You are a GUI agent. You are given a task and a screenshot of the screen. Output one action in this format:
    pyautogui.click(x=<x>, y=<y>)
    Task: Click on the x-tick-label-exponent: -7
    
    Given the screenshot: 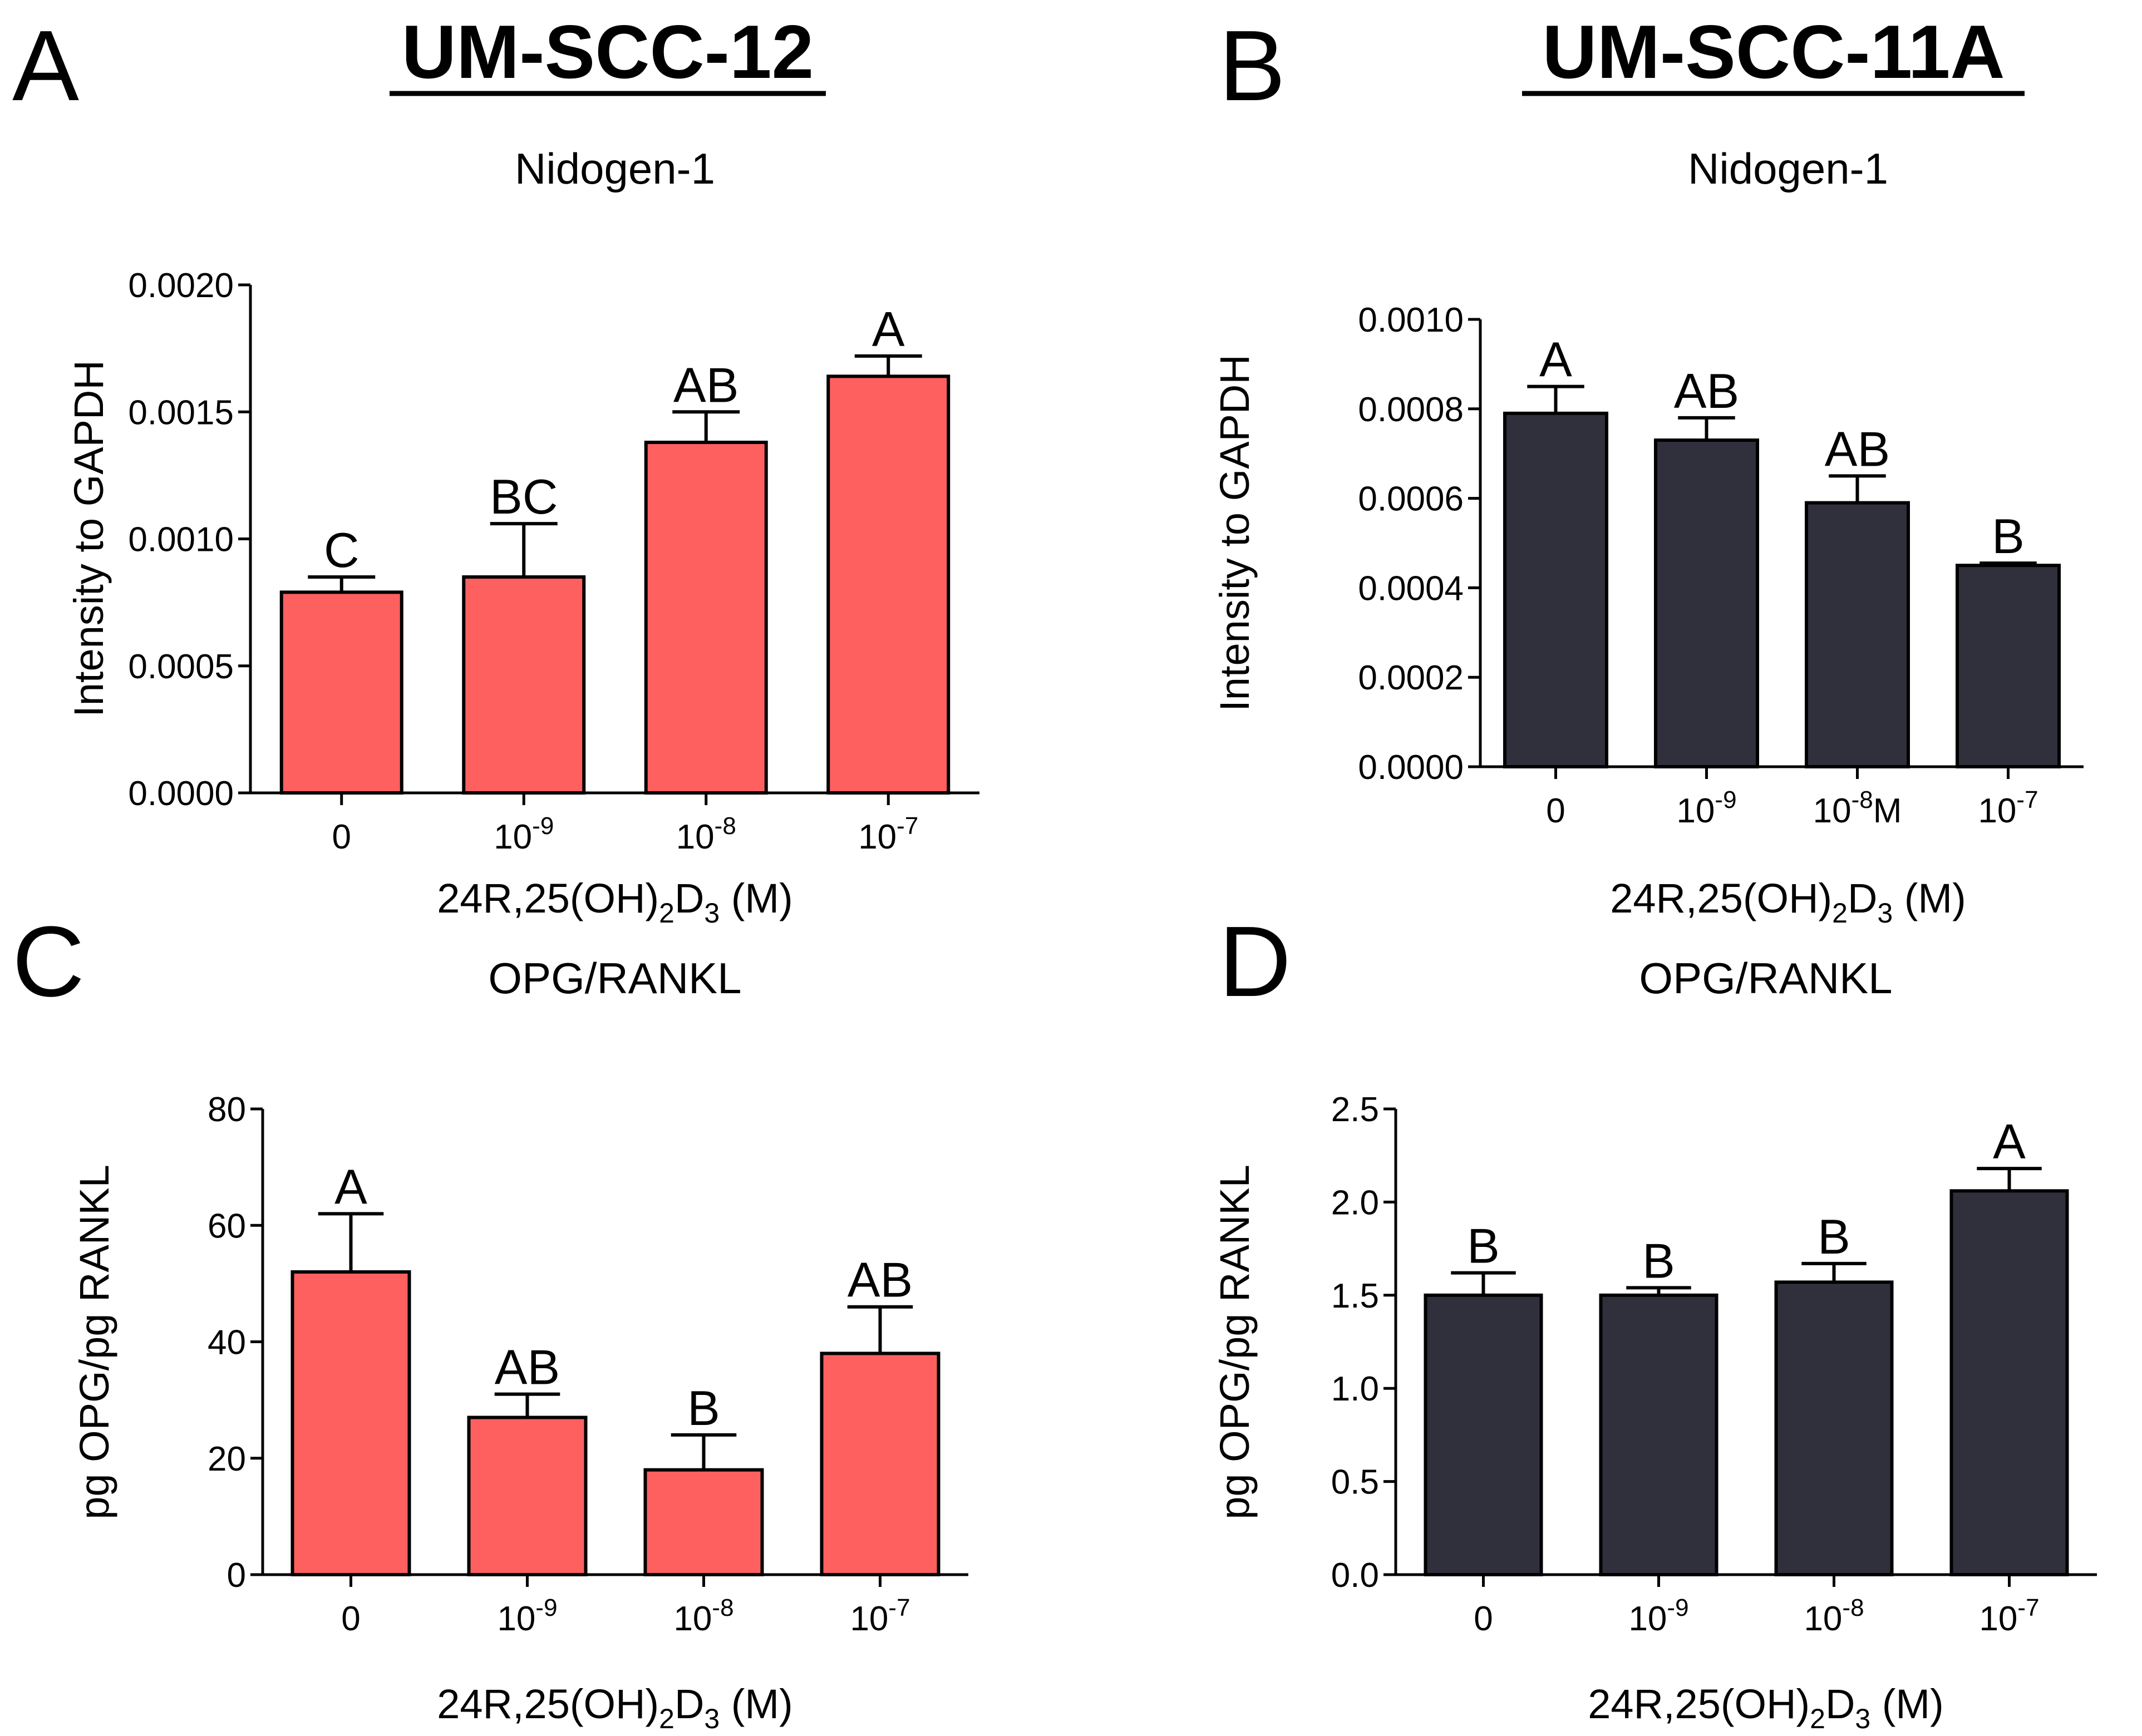 What is the action you would take?
    pyautogui.click(x=908, y=826)
    